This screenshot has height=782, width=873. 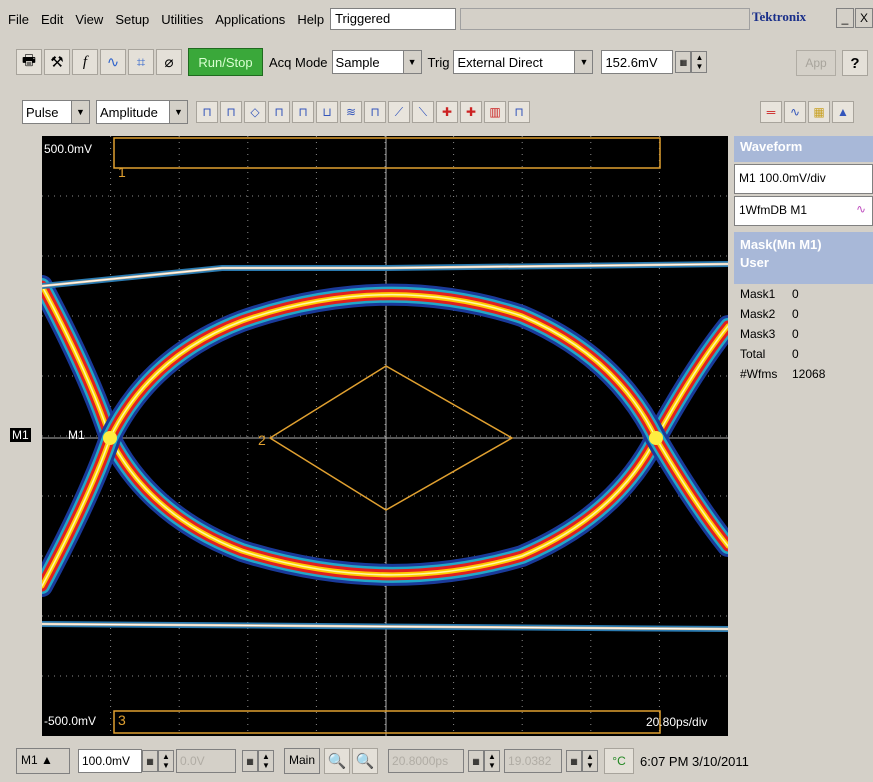 I want to click on histogram-view-icon: ▲, so click(x=843, y=112).